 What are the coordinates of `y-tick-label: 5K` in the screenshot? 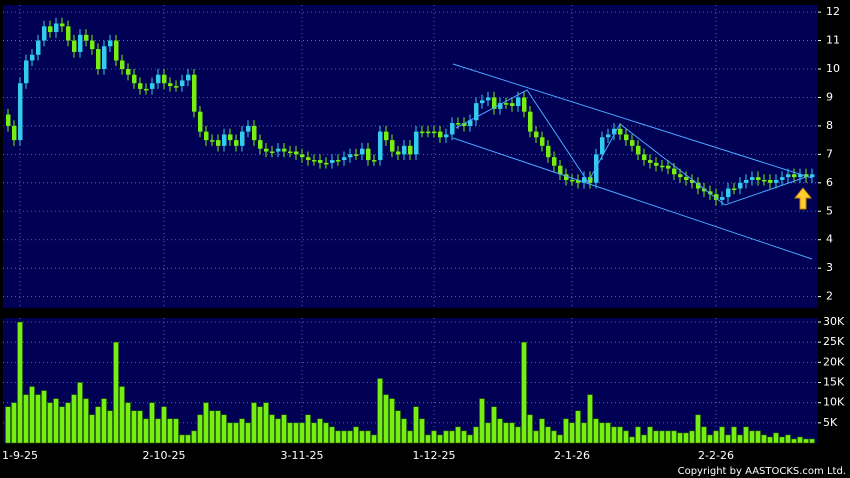 It's located at (830, 422).